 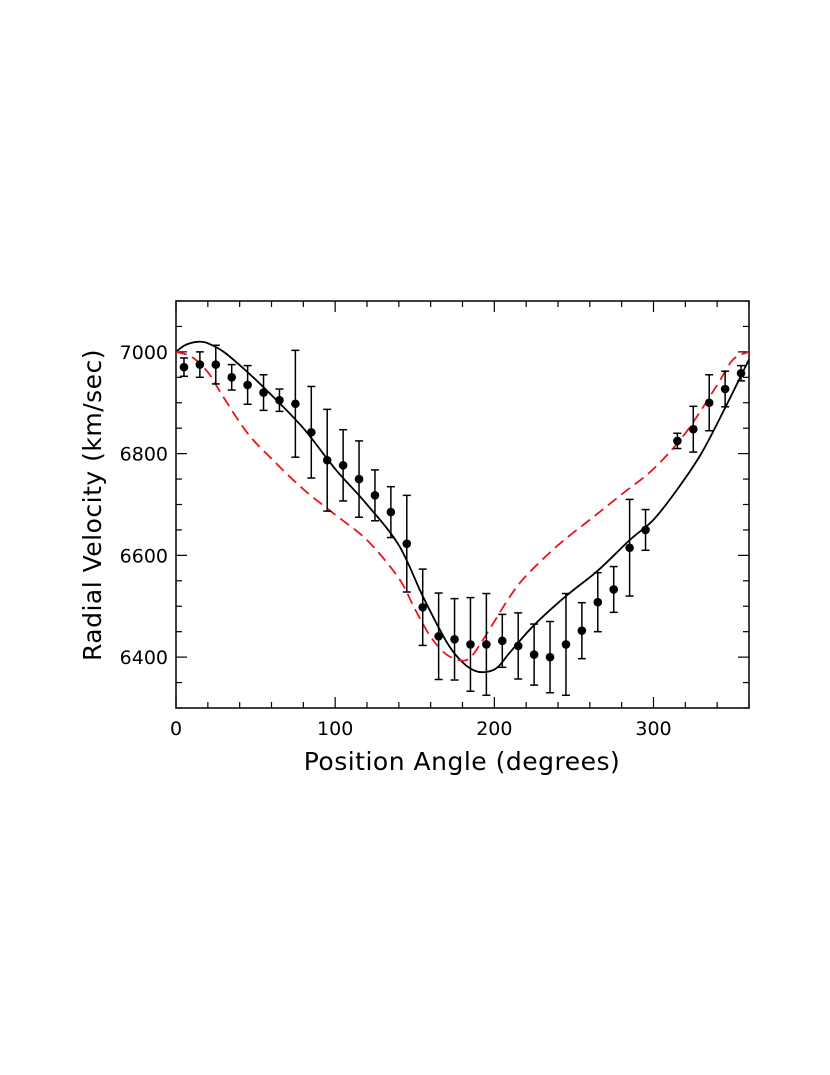 What do you see at coordinates (144, 556) in the screenshot?
I see `y-tick-label: 6600` at bounding box center [144, 556].